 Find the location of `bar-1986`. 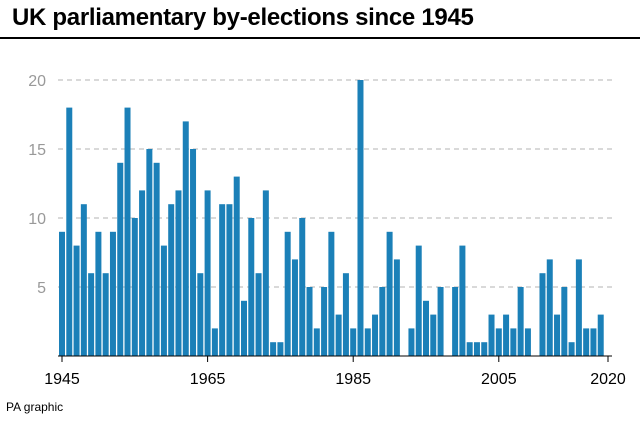

bar-1986 is located at coordinates (360, 218).